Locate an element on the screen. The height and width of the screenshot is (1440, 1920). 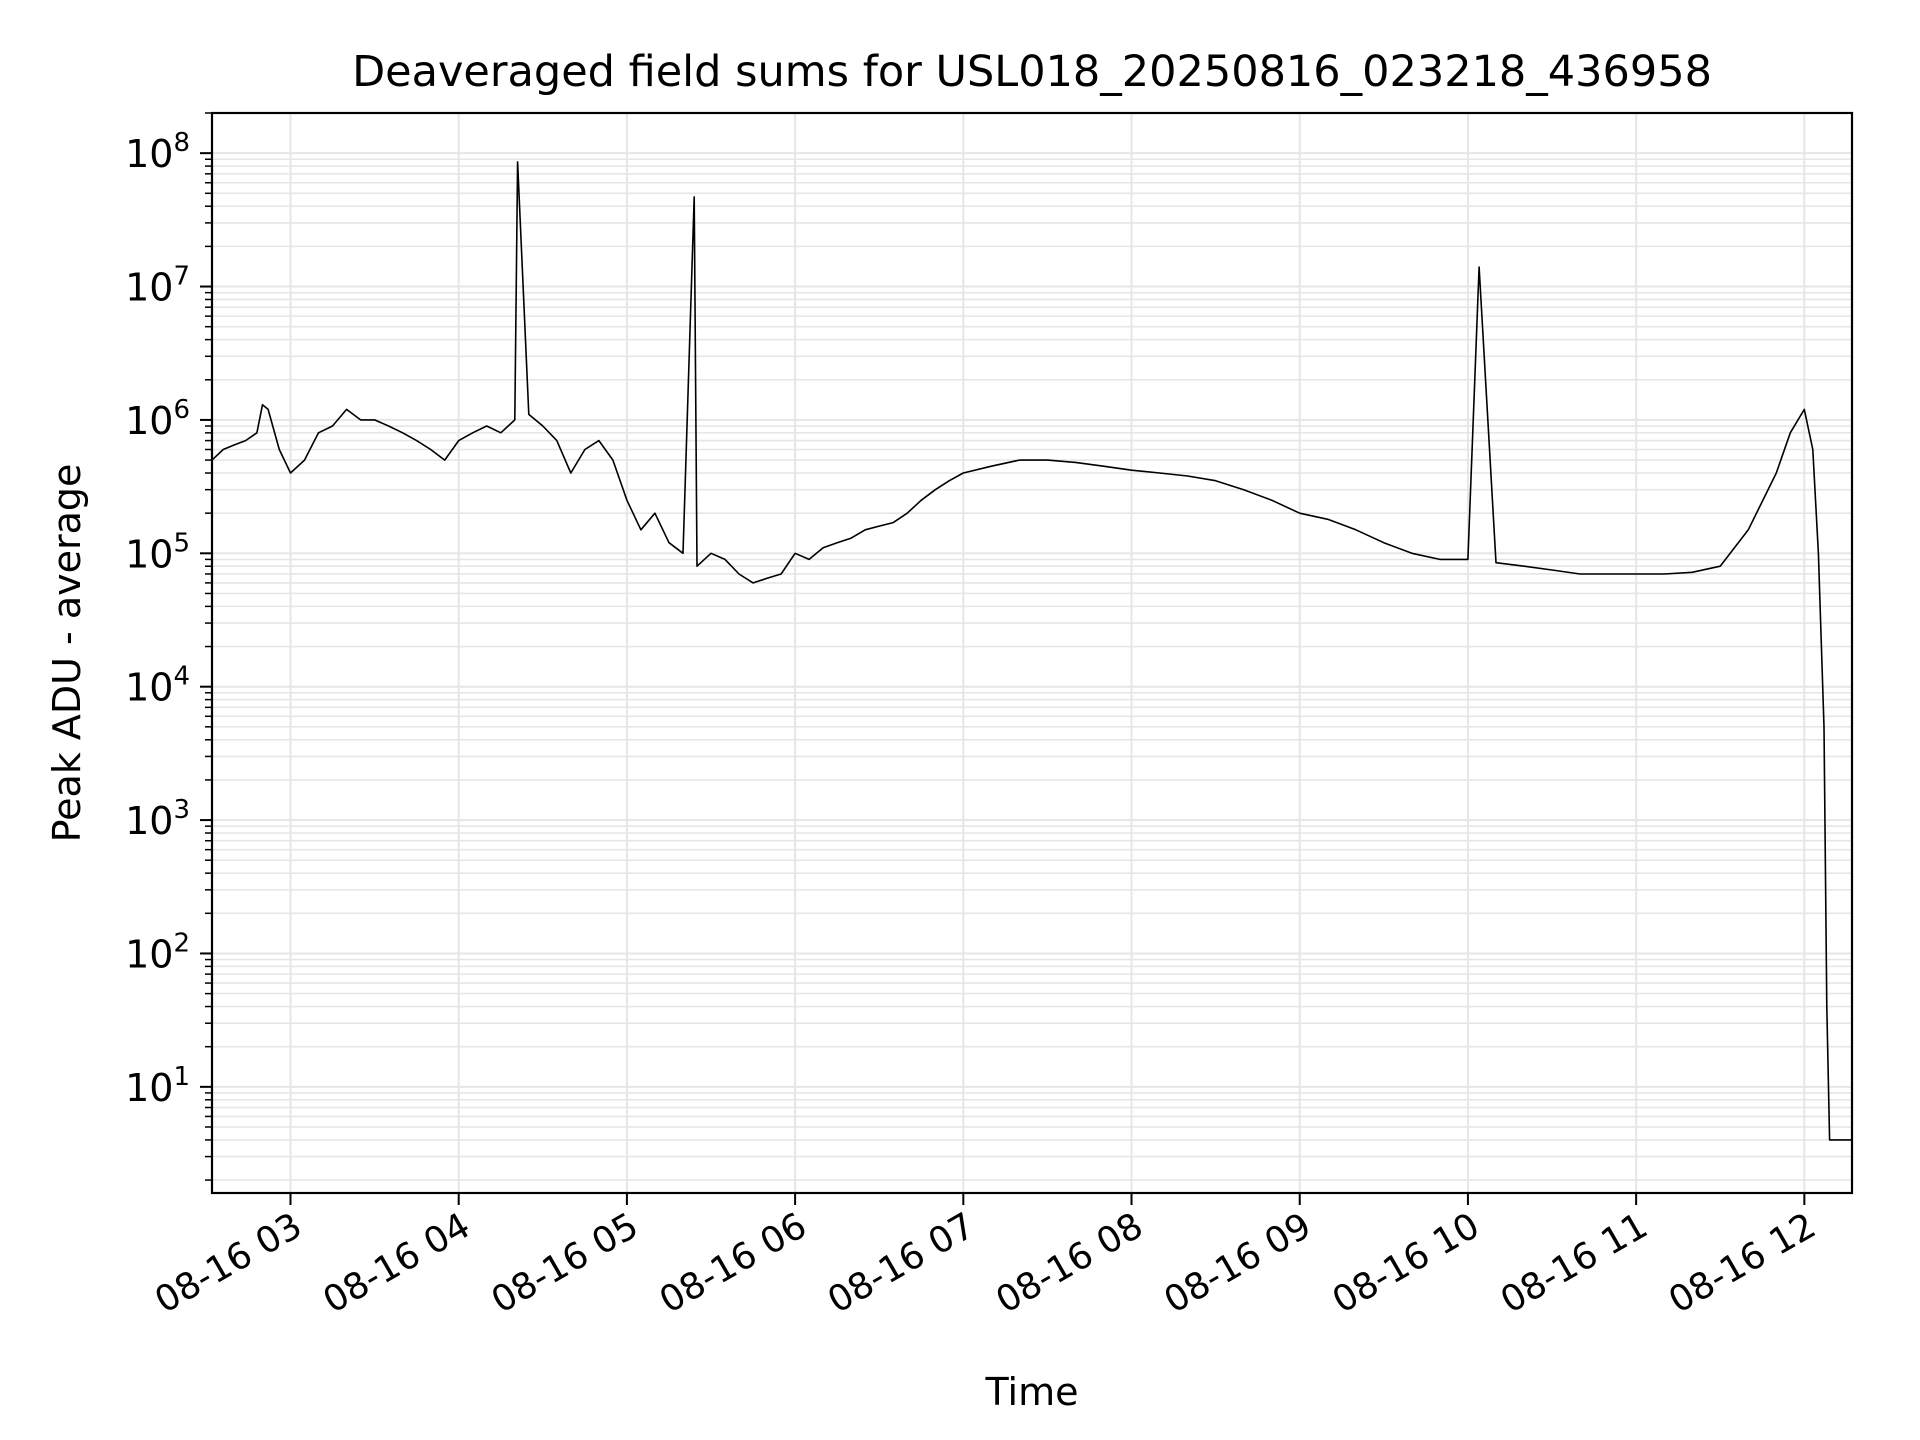
x-tick-label: 08-16 06 is located at coordinates (733, 1263).